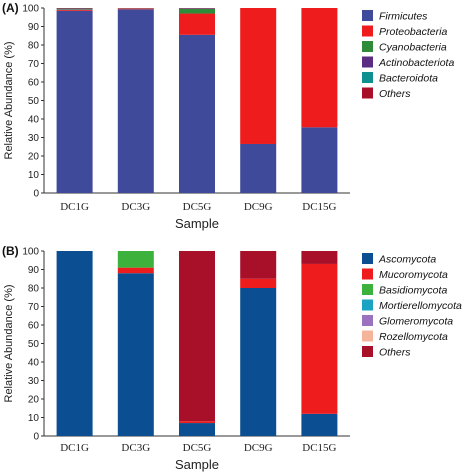  Describe the element at coordinates (413, 48) in the screenshot. I see `legend-label: Cyanobacteria` at that location.